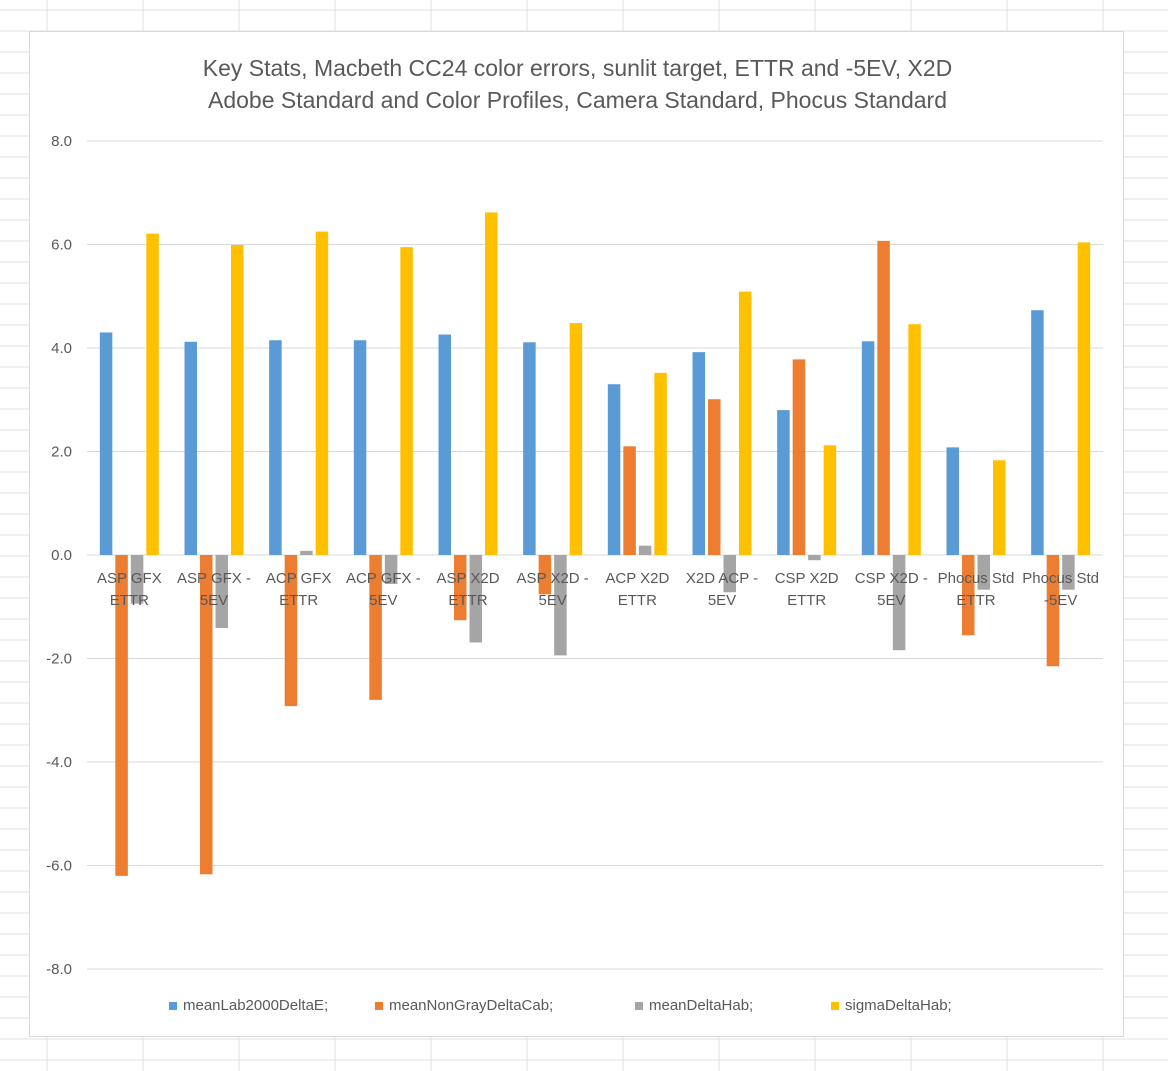 This screenshot has height=1071, width=1168. What do you see at coordinates (59, 969) in the screenshot?
I see `y-tick-label: -8.0` at bounding box center [59, 969].